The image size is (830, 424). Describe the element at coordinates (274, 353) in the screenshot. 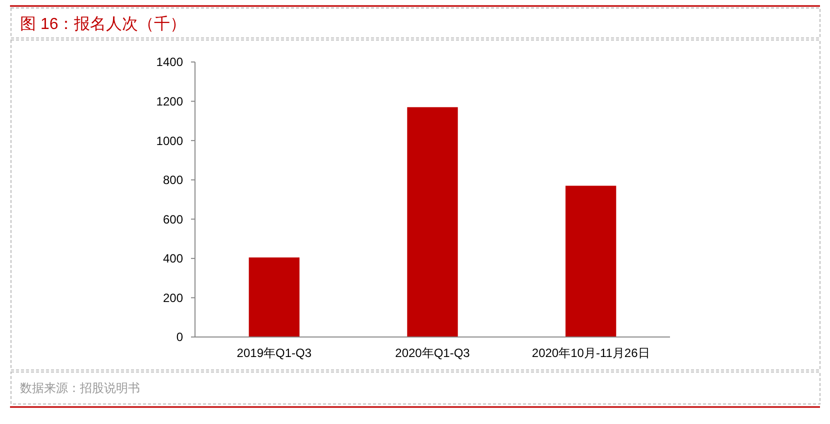

I see `x-tick-label: 2019年Q1-Q3` at that location.